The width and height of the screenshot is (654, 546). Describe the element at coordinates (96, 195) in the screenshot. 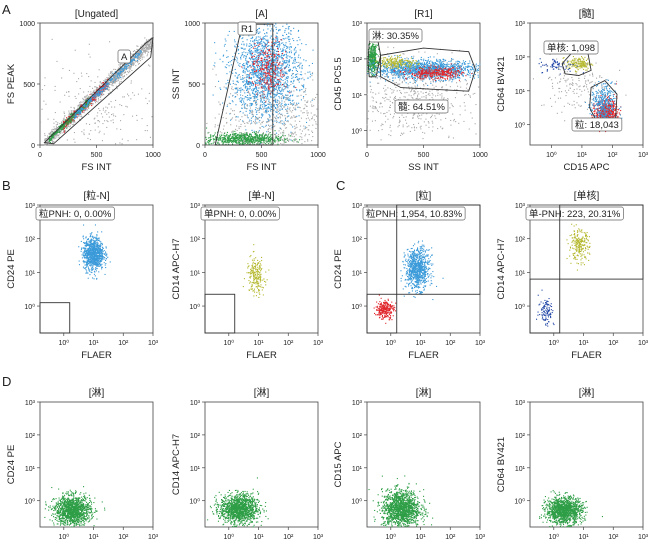

I see `panel-title: [粒-N]` at that location.